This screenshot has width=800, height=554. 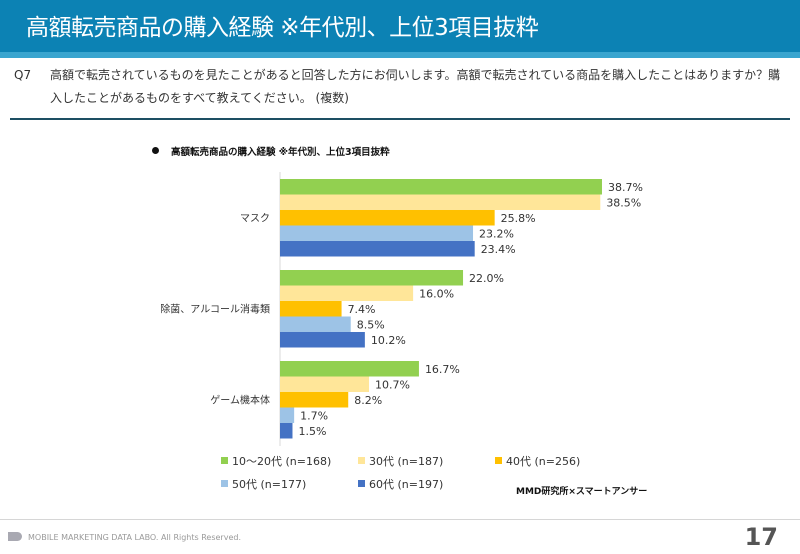 What do you see at coordinates (406, 461) in the screenshot?
I see `legend-label: 30代 (n=187)` at bounding box center [406, 461].